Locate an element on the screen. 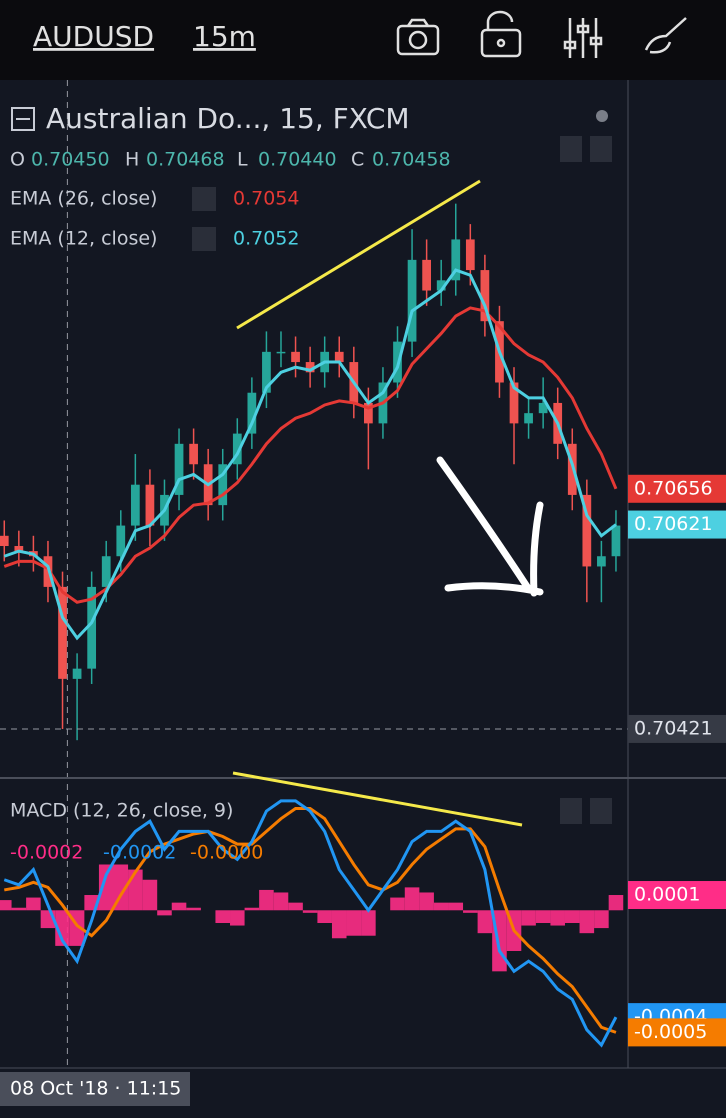 This screenshot has height=1118, width=726. ohlc-key: H is located at coordinates (132, 160).